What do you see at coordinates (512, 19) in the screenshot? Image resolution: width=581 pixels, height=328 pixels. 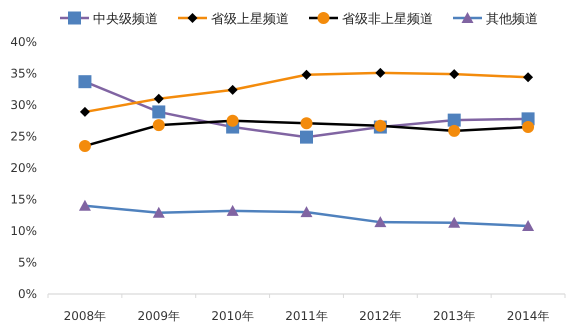 I see `legend-label: 其他频道` at bounding box center [512, 19].